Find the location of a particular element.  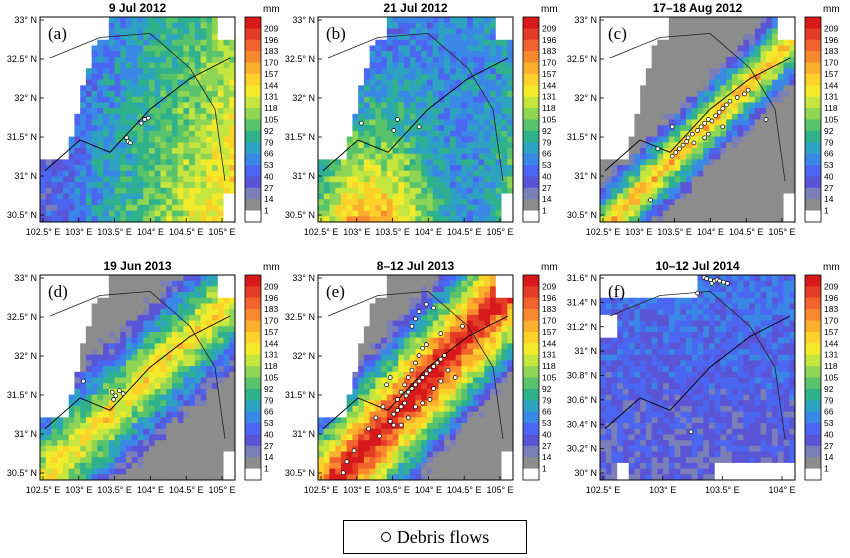

colorbar-tick-label: 183 is located at coordinates (831, 51).